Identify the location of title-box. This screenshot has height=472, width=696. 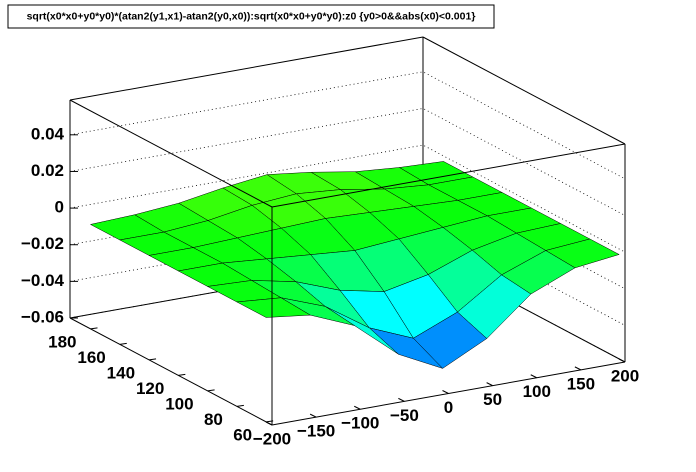
(251, 16).